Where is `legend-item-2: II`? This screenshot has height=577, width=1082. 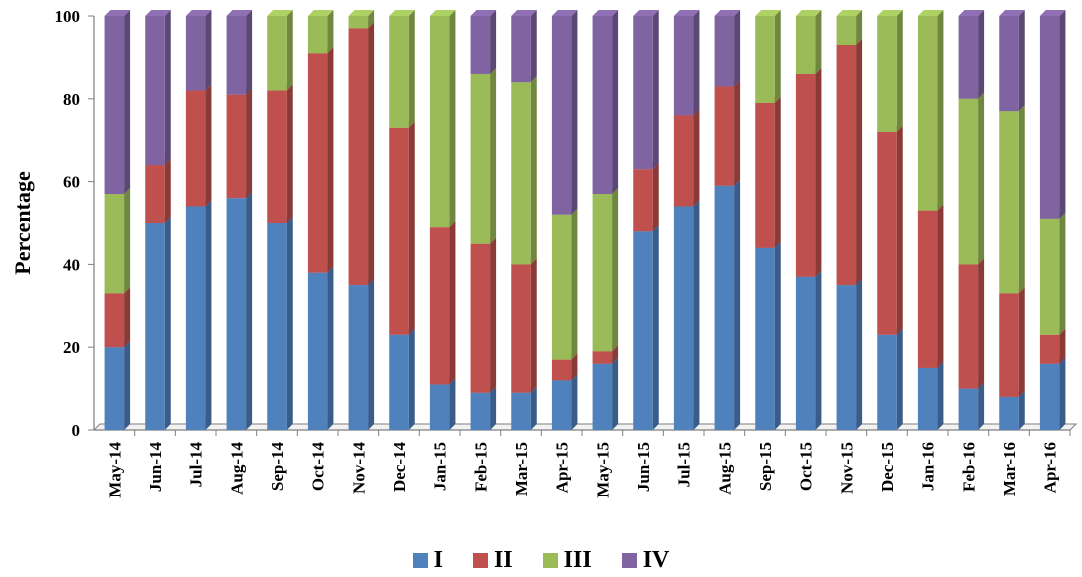 legend-item-2: II is located at coordinates (492, 560).